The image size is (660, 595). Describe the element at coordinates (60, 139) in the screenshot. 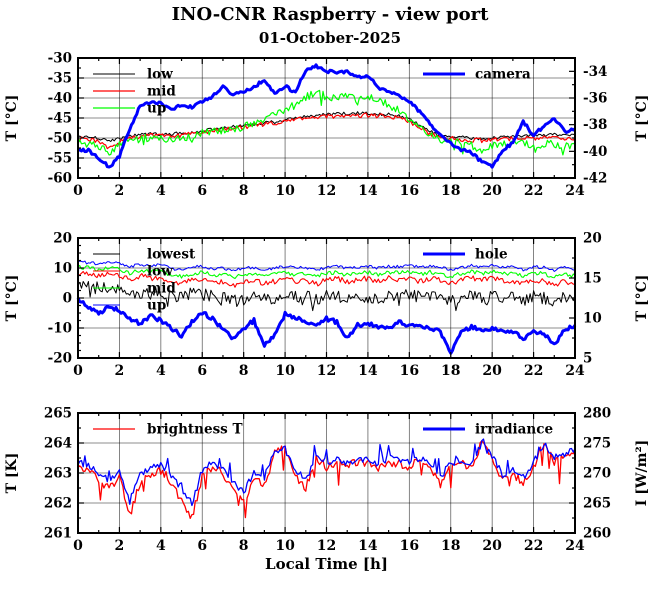

I see `left-tick-label: -50` at that location.